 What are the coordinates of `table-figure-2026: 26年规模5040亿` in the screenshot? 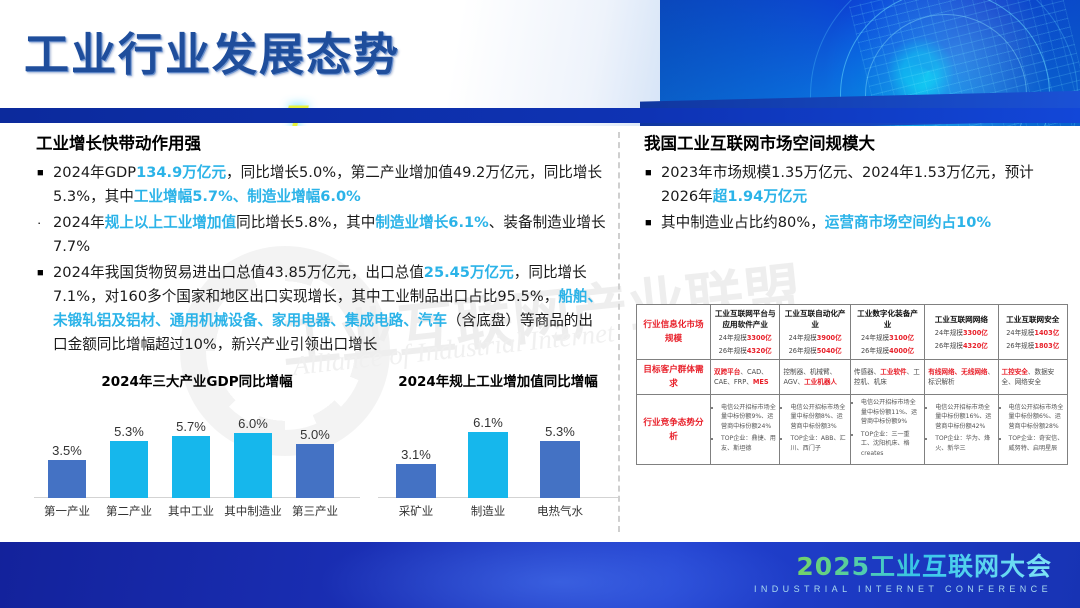 It's located at (815, 351).